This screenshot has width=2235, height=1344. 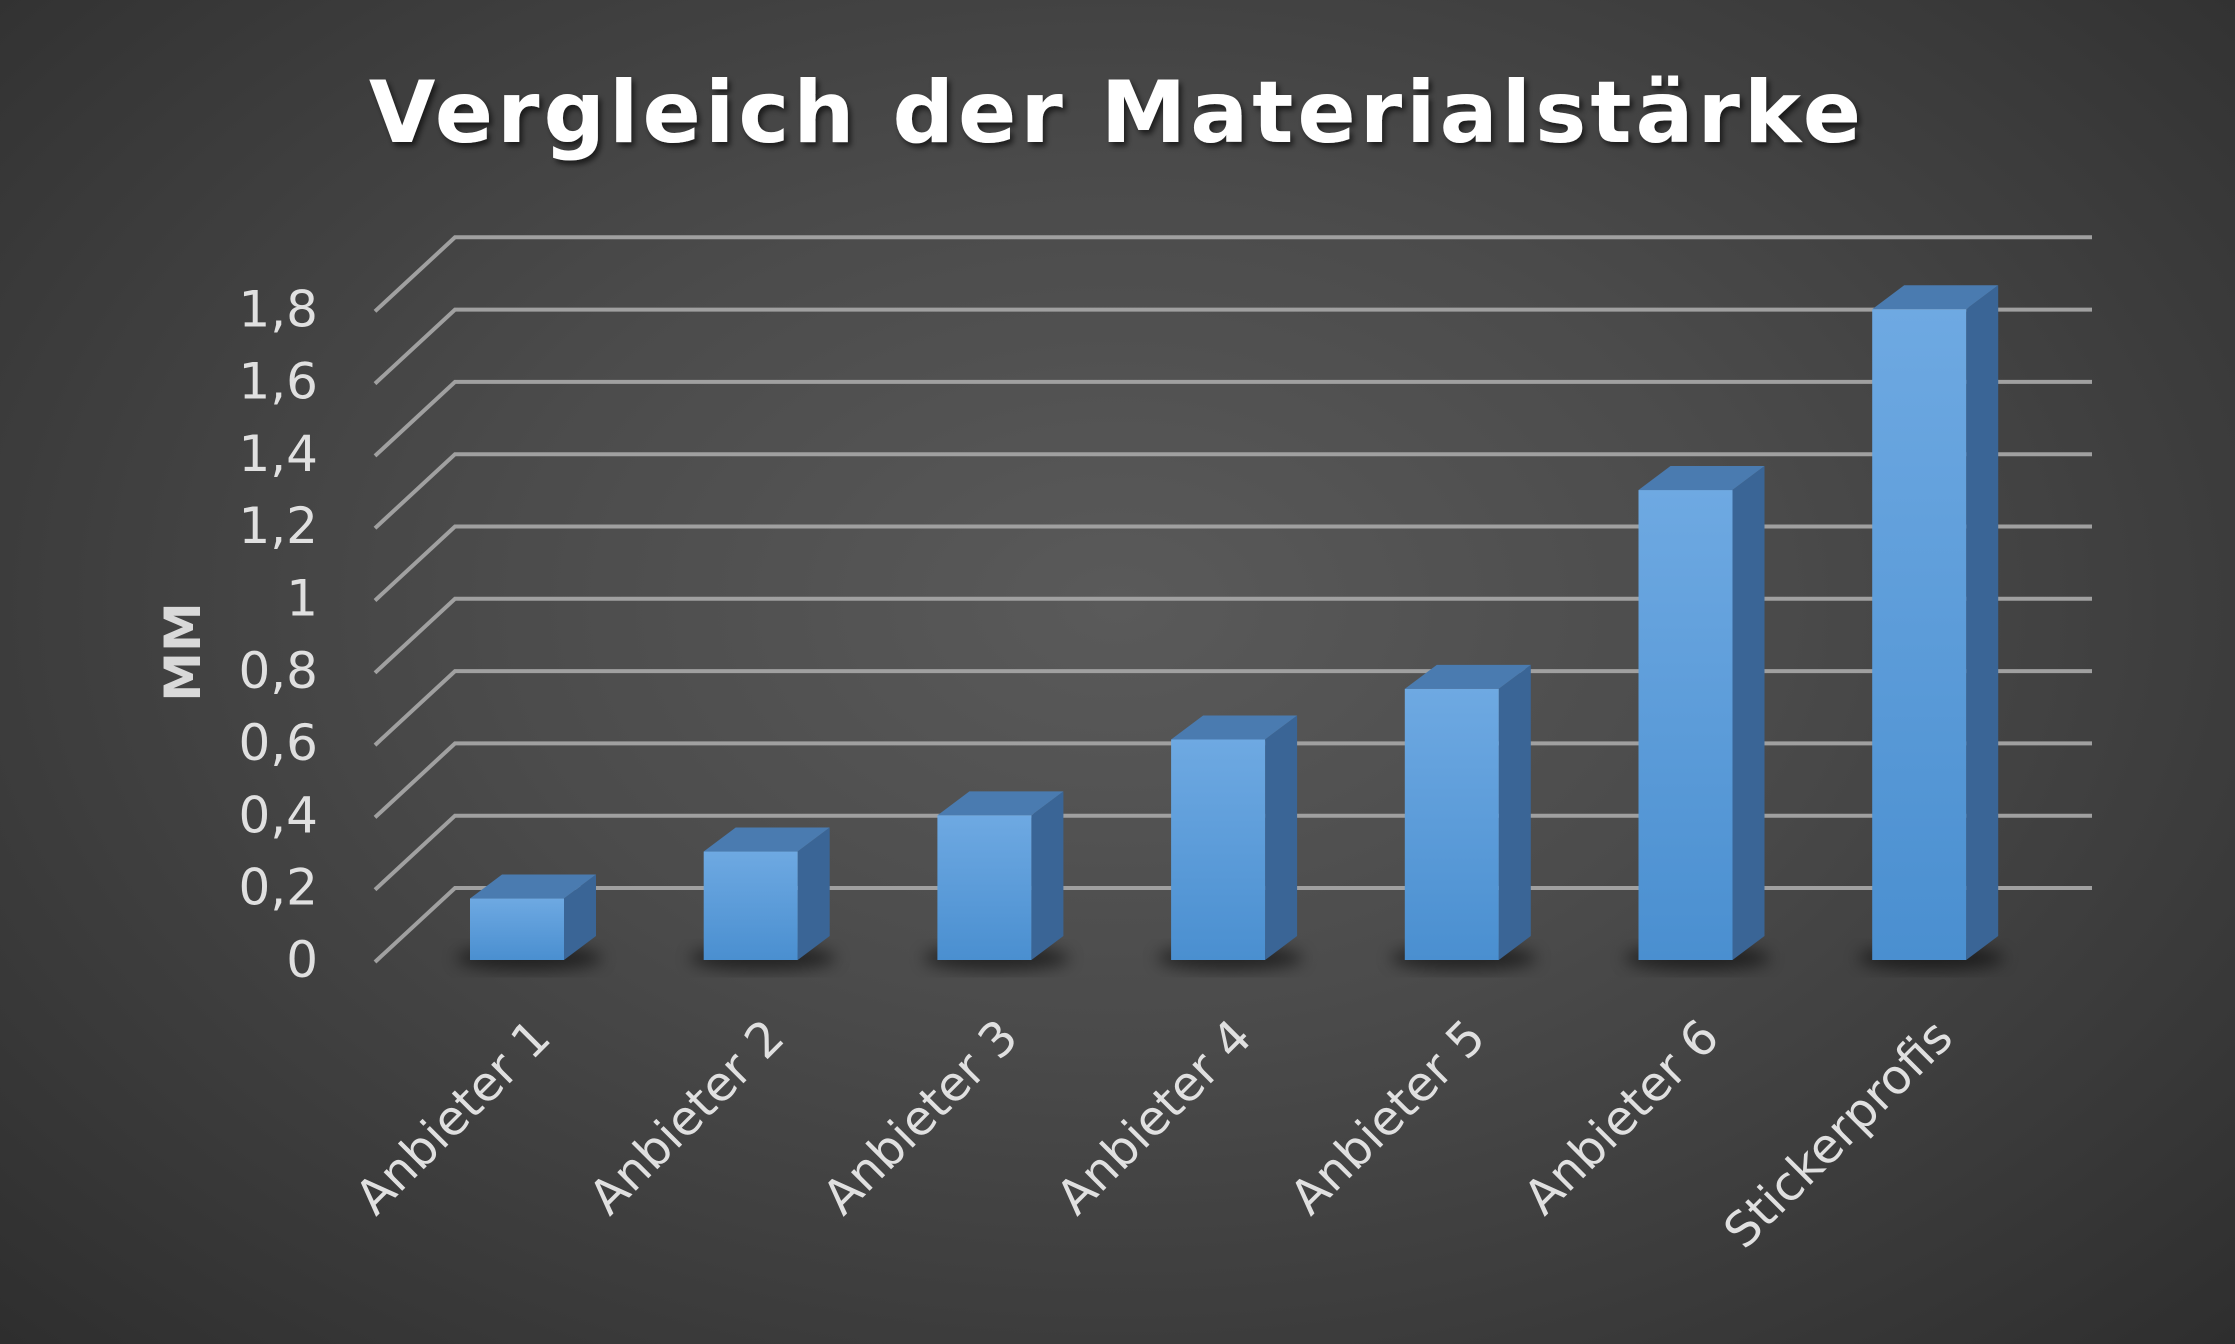 What do you see at coordinates (1388, 1117) in the screenshot?
I see `x-tick-label: Anbieter 5` at bounding box center [1388, 1117].